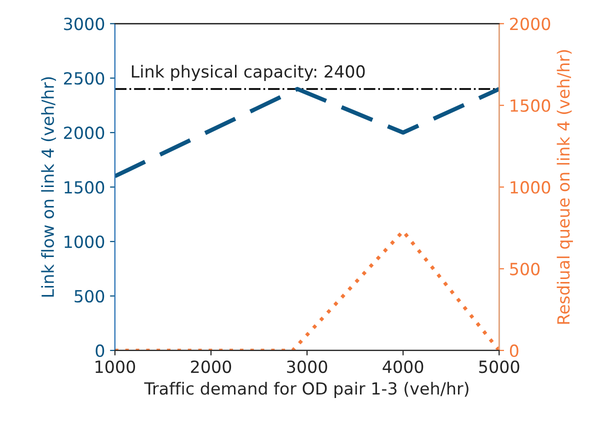 The width and height of the screenshot is (605, 430). Describe the element at coordinates (530, 24) in the screenshot. I see `y2-tick-label: 2000` at that location.